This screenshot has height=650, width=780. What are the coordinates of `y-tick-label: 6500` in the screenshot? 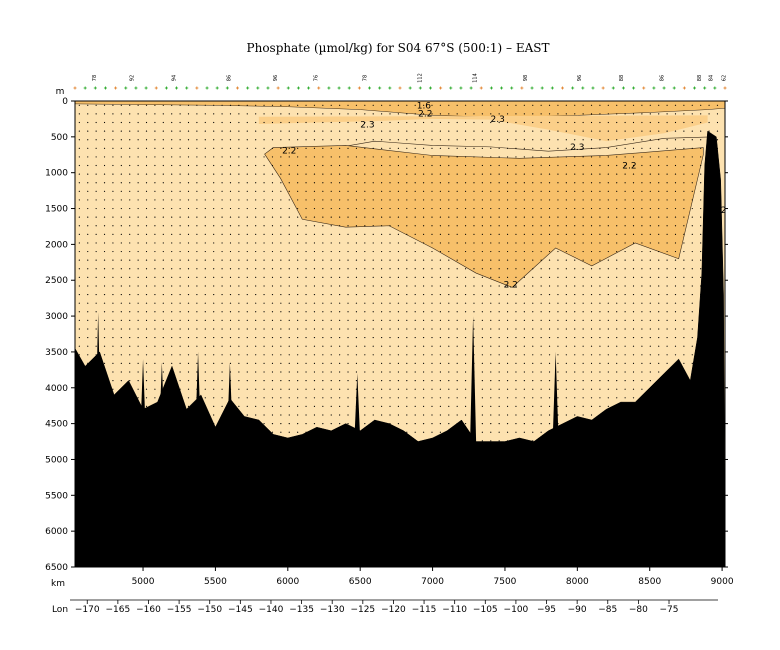 It's located at (56, 568).